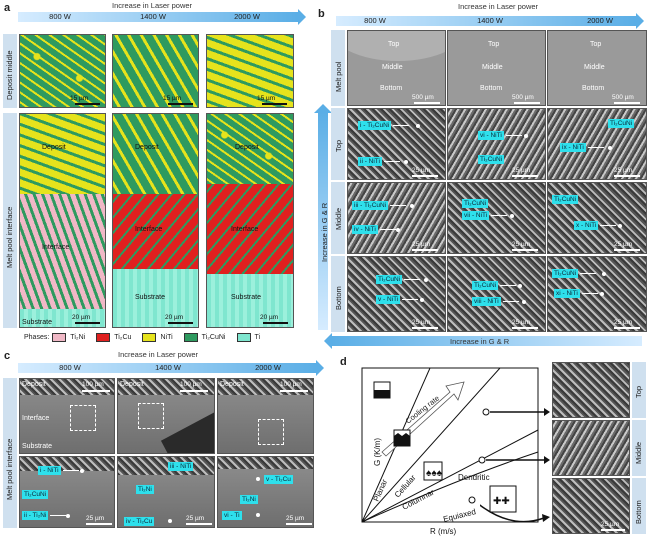 This screenshot has width=650, height=538. What do you see at coordinates (83, 418) in the screenshot?
I see `zoom-box` at bounding box center [83, 418].